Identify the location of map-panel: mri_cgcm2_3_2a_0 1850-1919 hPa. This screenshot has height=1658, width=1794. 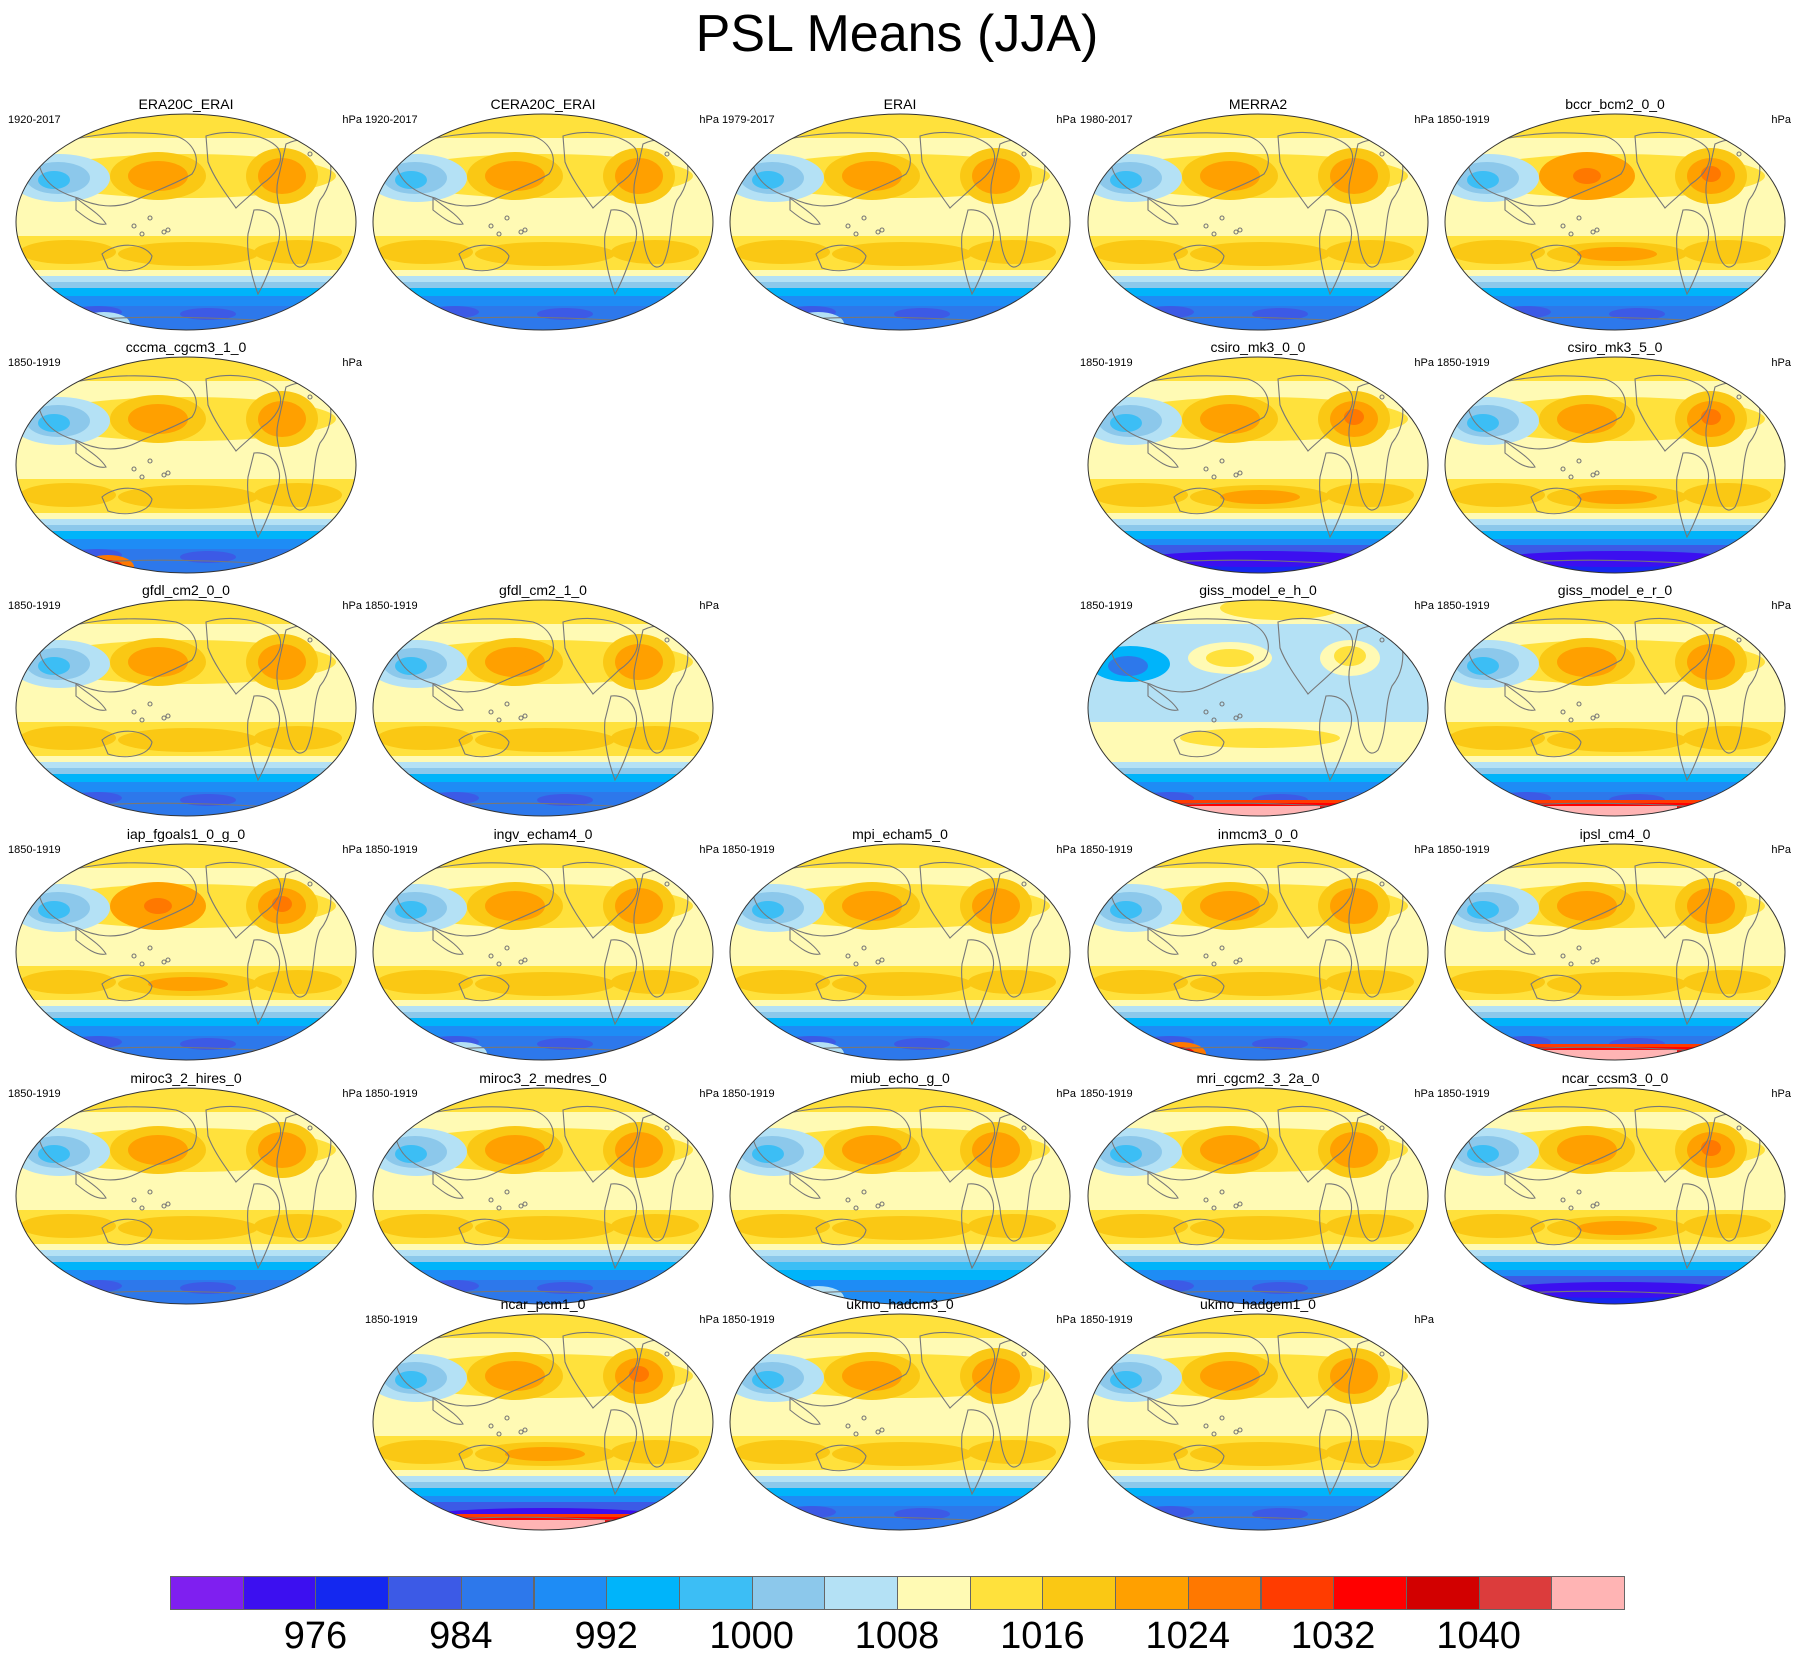
(1258, 1188).